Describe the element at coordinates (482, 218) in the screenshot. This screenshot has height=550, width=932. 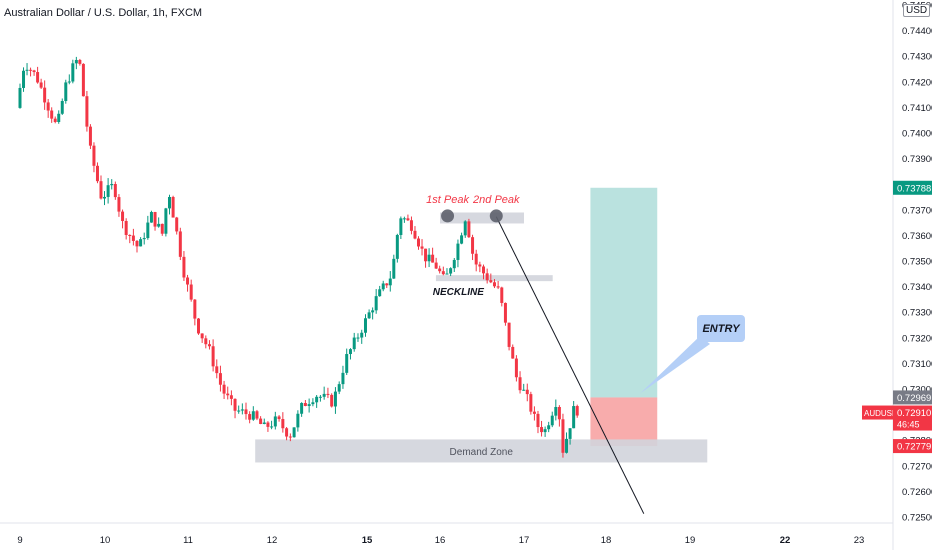
I see `peak-level` at that location.